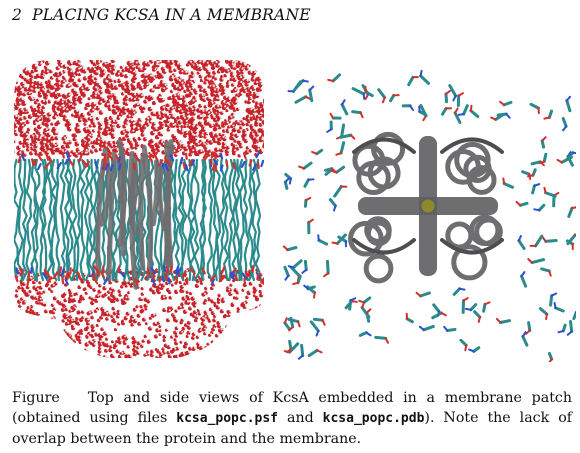  Describe the element at coordinates (373, 418) in the screenshot. I see `caption-file-pdb: kcsa_popc.pdb` at that location.